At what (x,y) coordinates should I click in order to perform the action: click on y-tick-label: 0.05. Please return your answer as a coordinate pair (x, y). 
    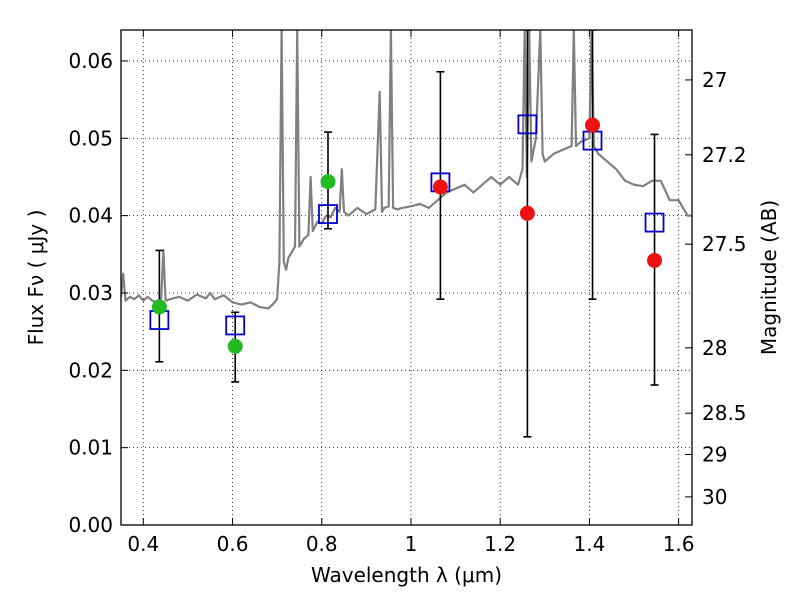
    Looking at the image, I should click on (90, 138).